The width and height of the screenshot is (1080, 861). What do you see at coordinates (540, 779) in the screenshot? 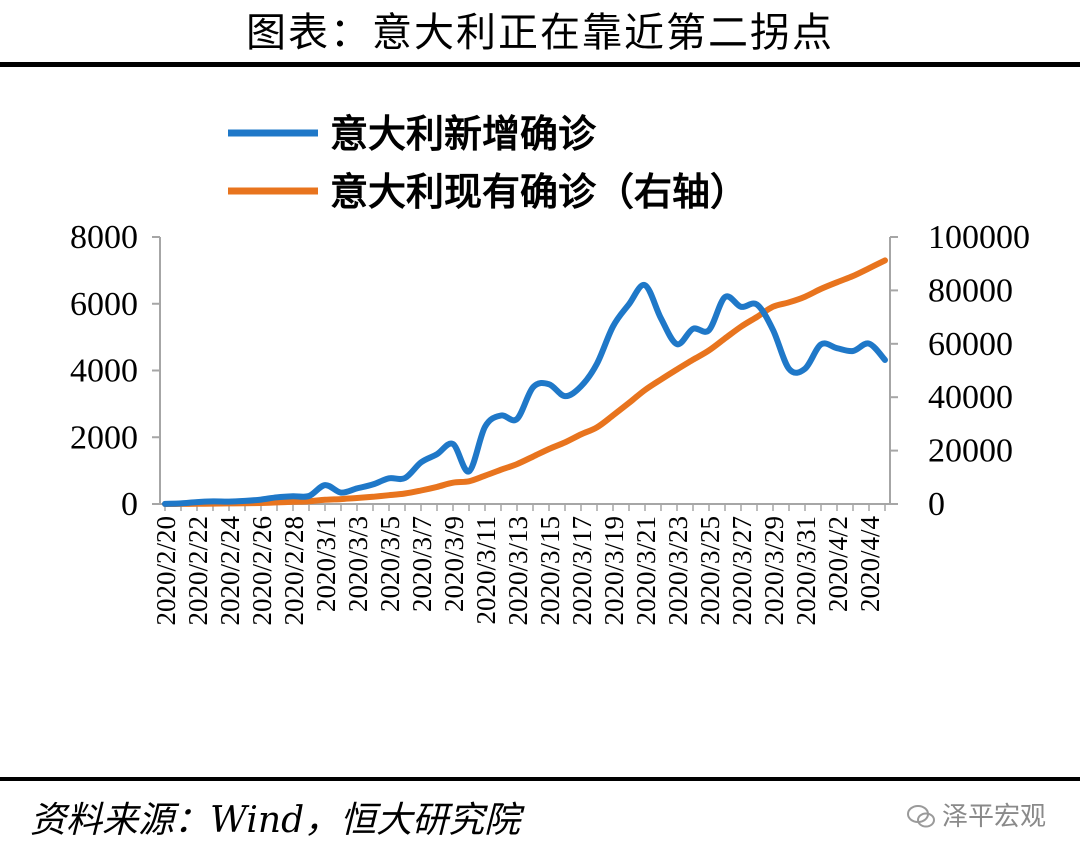
I see `bottom-rule` at bounding box center [540, 779].